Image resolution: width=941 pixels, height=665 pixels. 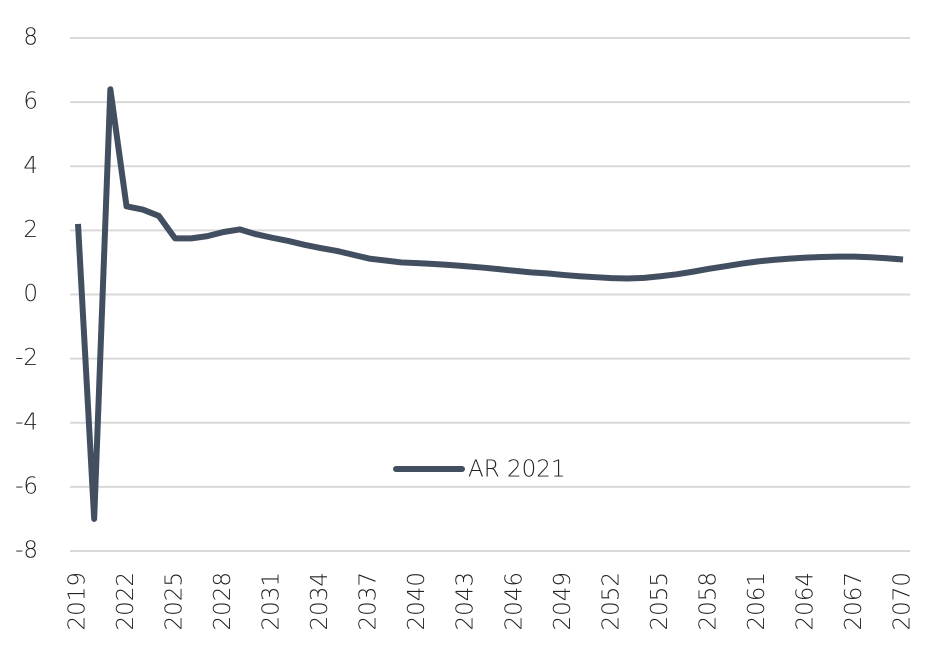 What do you see at coordinates (611, 601) in the screenshot?
I see `x-tick-label: 2052` at bounding box center [611, 601].